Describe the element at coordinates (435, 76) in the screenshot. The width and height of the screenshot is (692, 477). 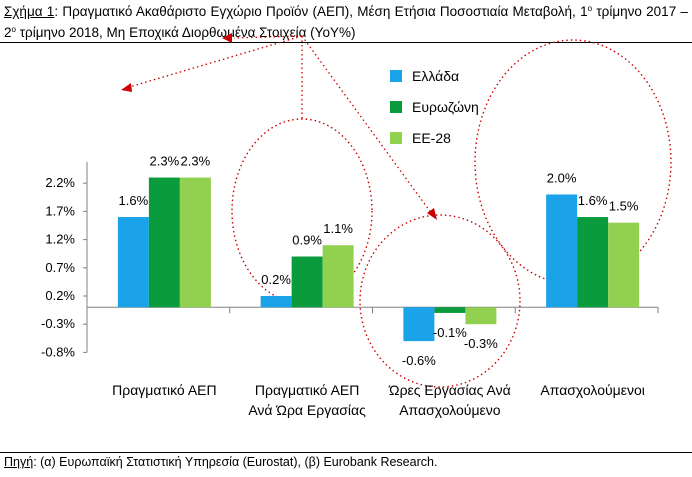
I see `legend-label: Ελλάδα` at that location.